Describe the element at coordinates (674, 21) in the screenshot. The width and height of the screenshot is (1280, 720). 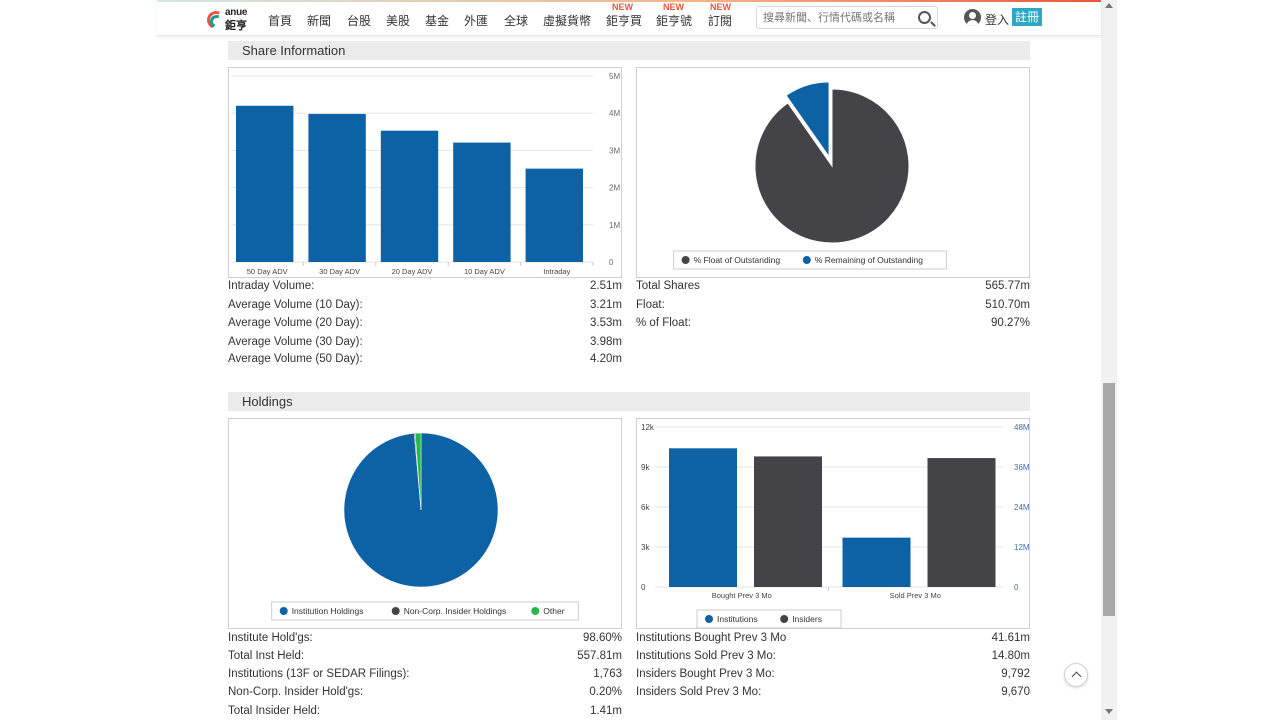
I see `nav-anue-account: 鉅亨號` at that location.